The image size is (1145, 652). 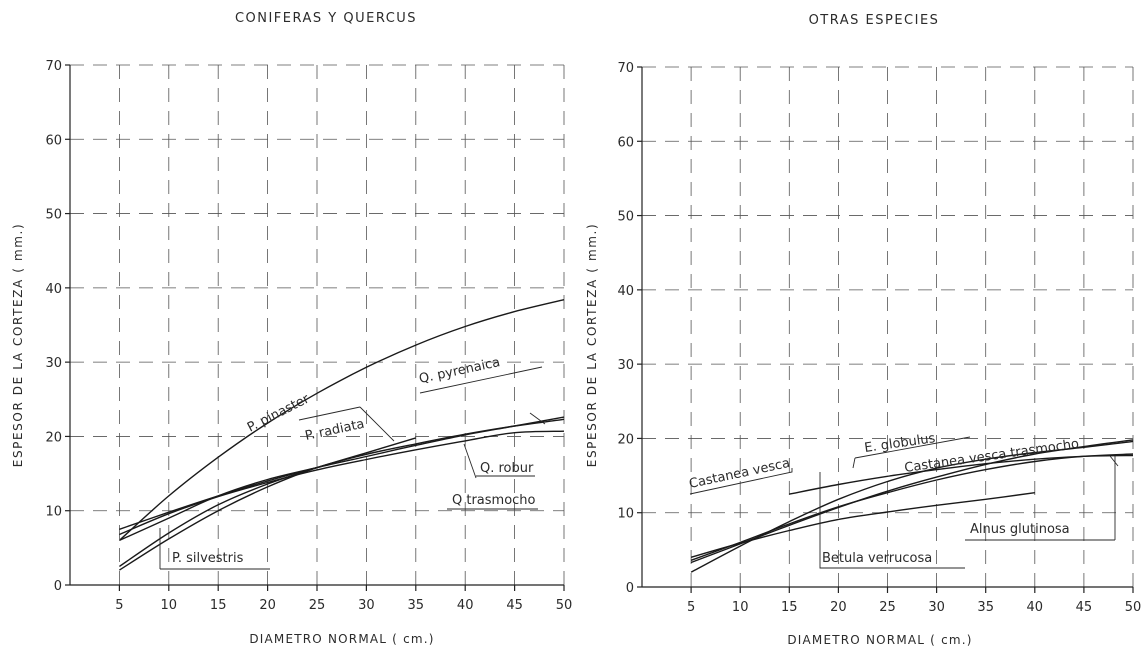 I want to click on annotation-label: Q. robur, so click(x=507, y=468).